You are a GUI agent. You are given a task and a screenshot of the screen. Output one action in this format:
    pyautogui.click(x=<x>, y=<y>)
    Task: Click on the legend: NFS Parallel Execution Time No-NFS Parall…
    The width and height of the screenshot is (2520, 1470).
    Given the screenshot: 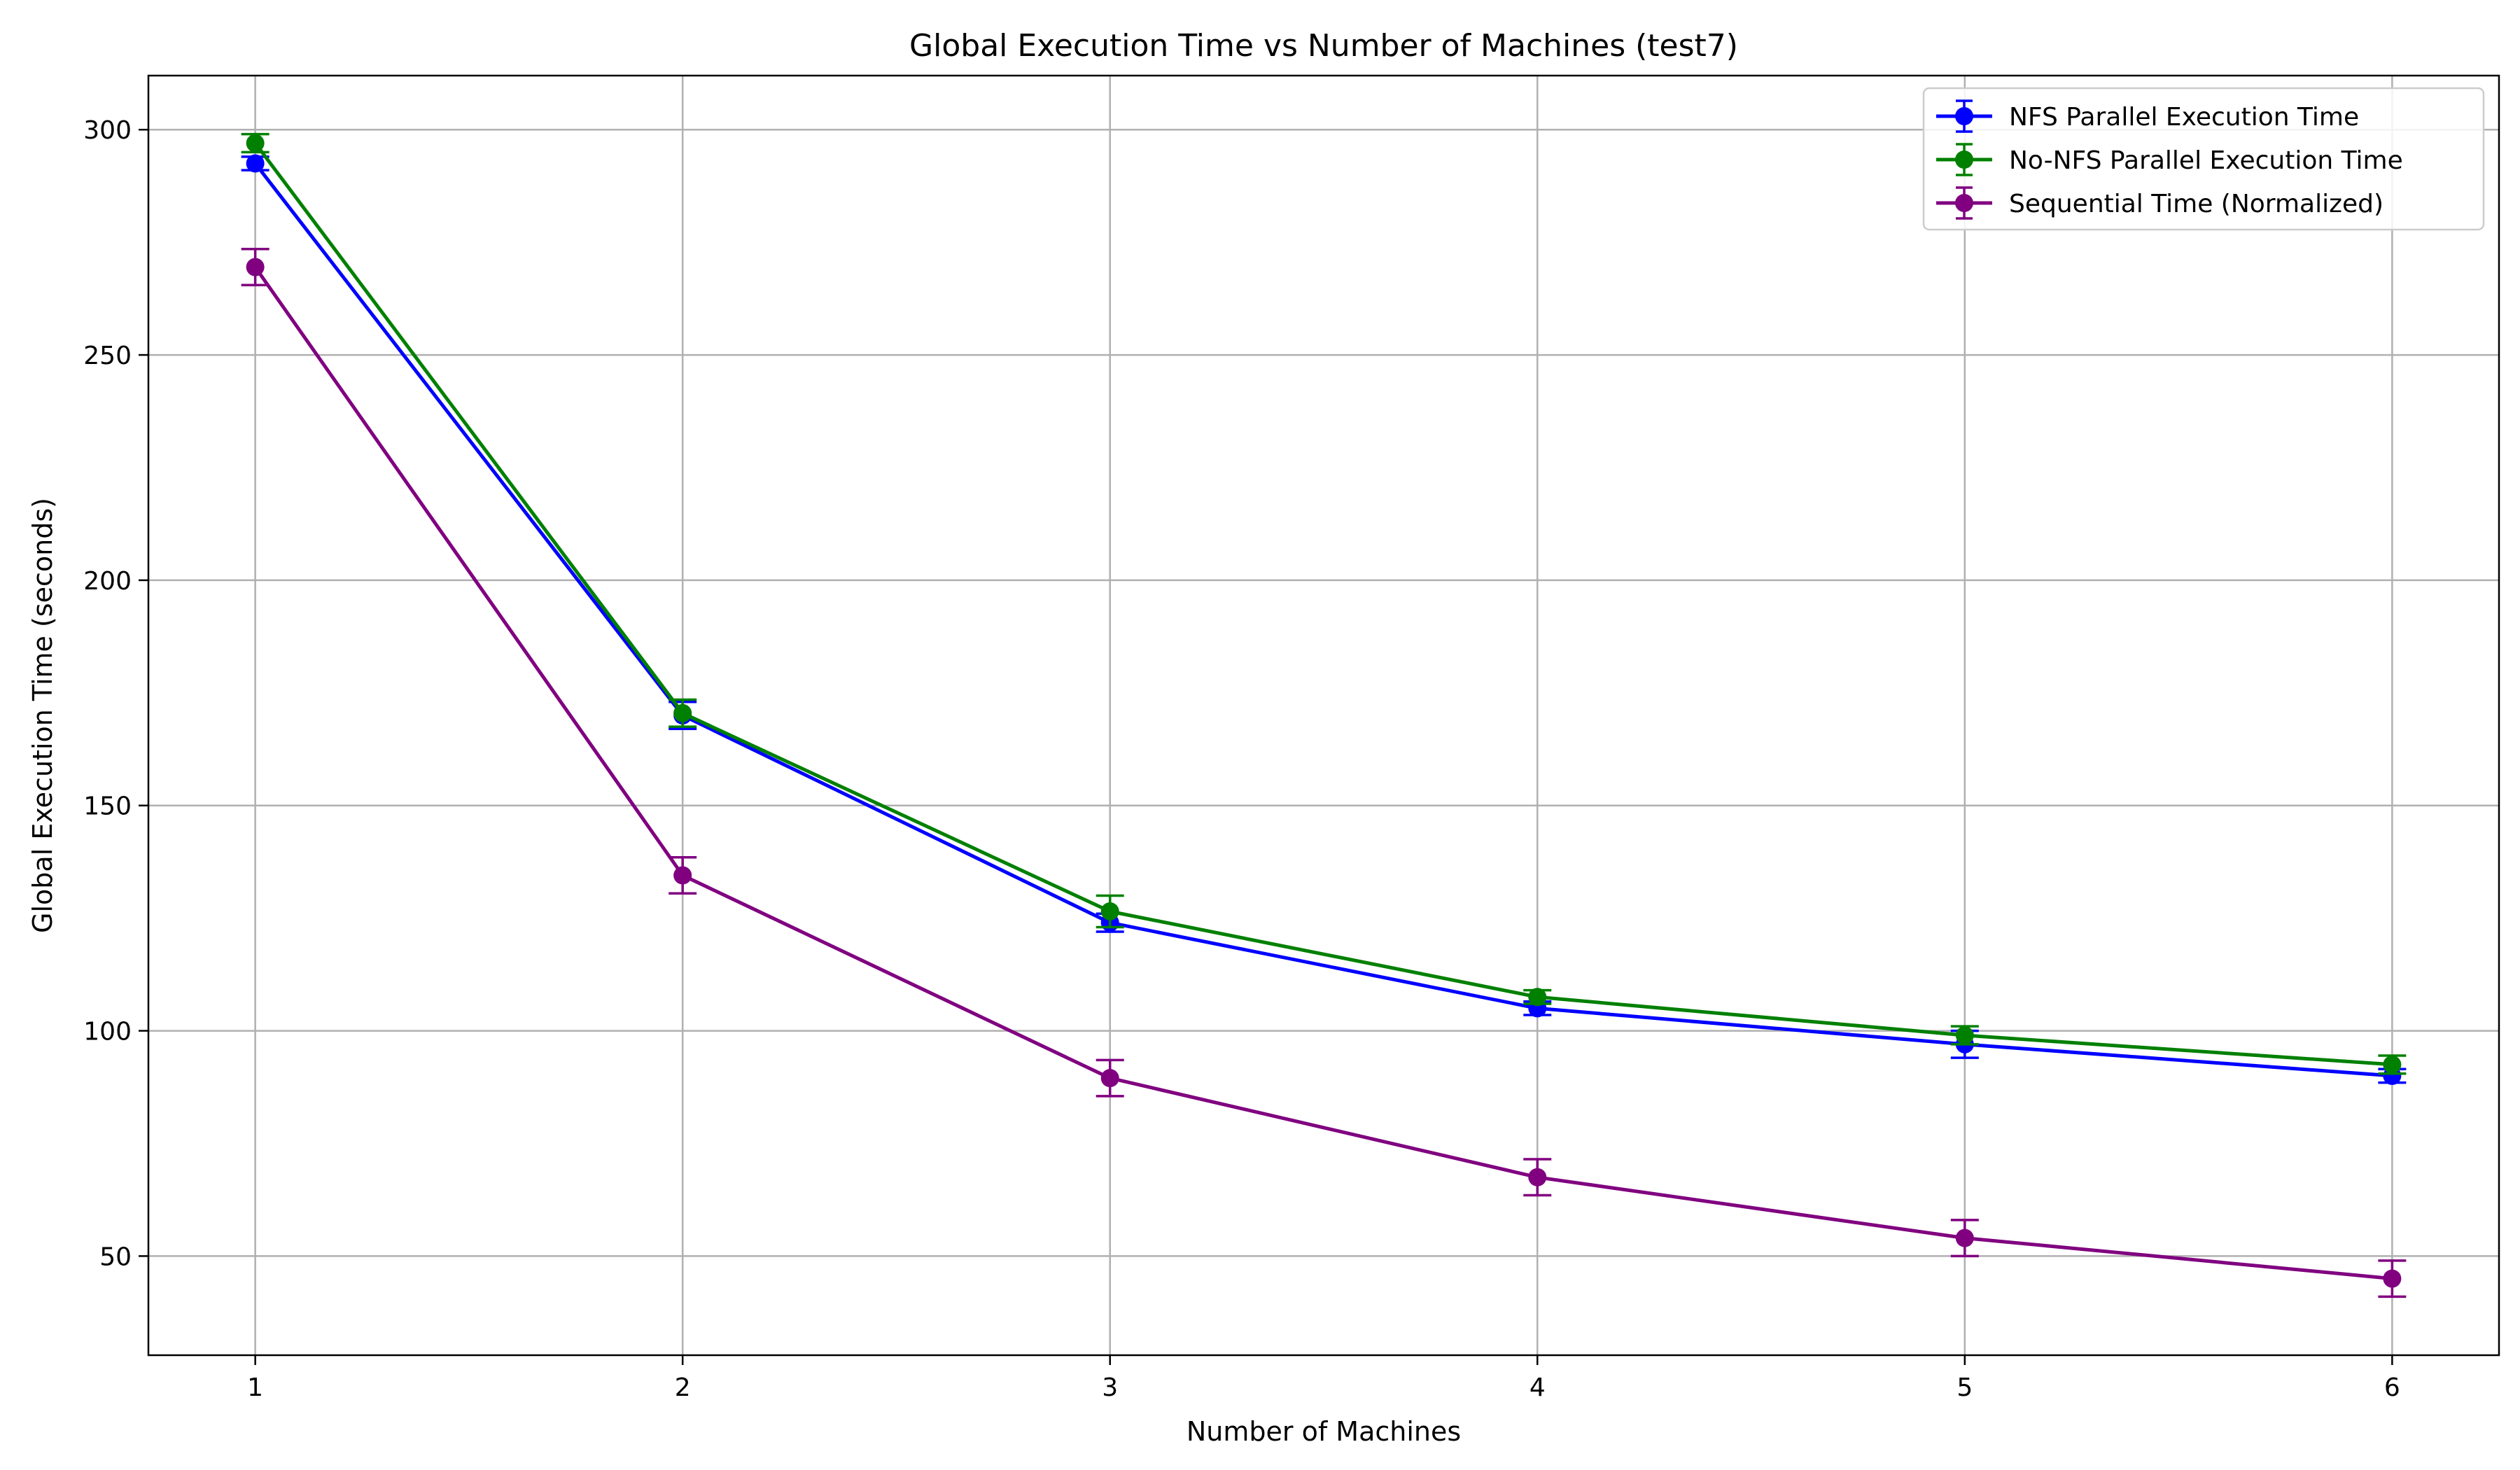 What is the action you would take?
    pyautogui.click(x=2203, y=159)
    